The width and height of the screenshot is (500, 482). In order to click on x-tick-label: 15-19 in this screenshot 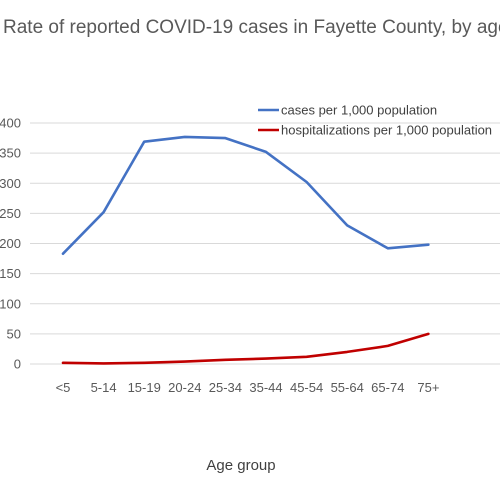, I will do `click(144, 387)`.